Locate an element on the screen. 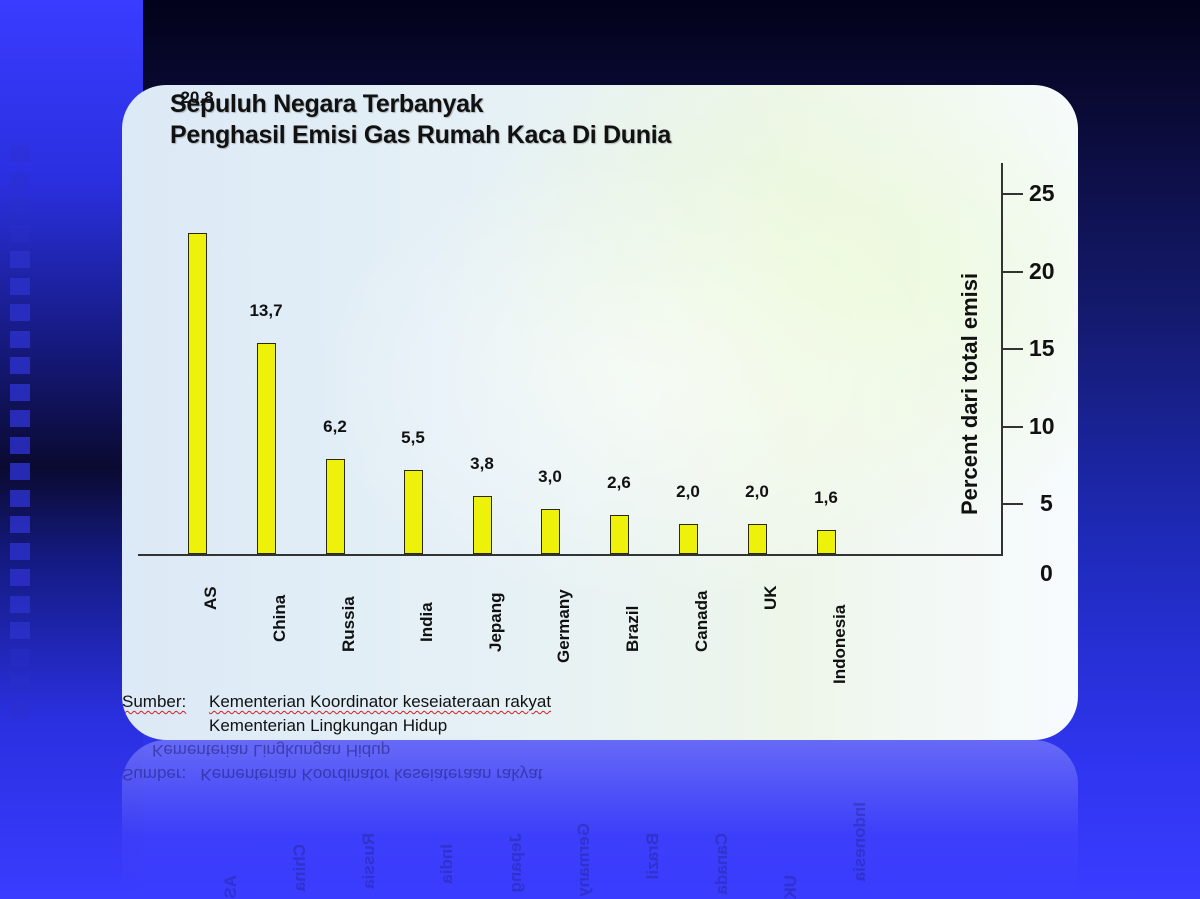  y-axis-line is located at coordinates (1002, 359).